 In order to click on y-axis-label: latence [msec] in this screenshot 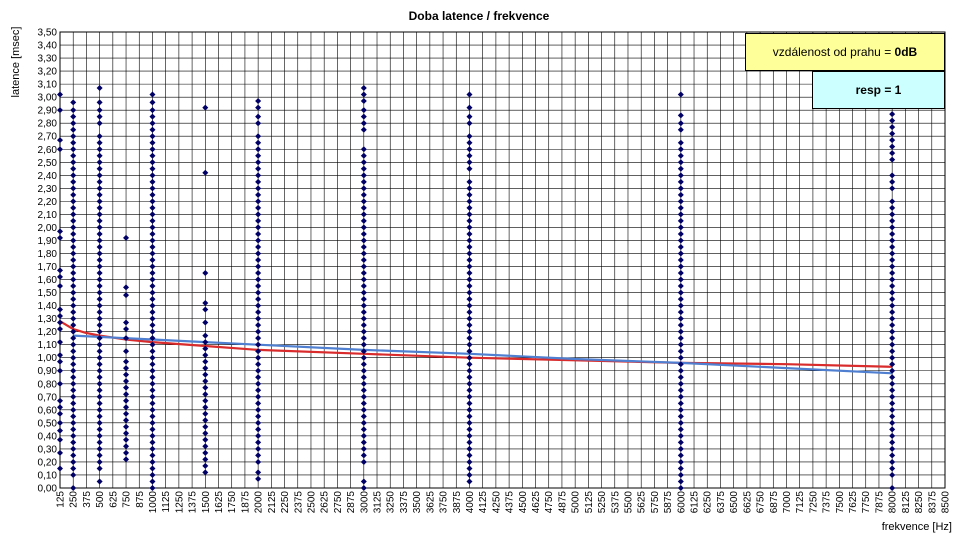, I will do `click(16, 62)`.